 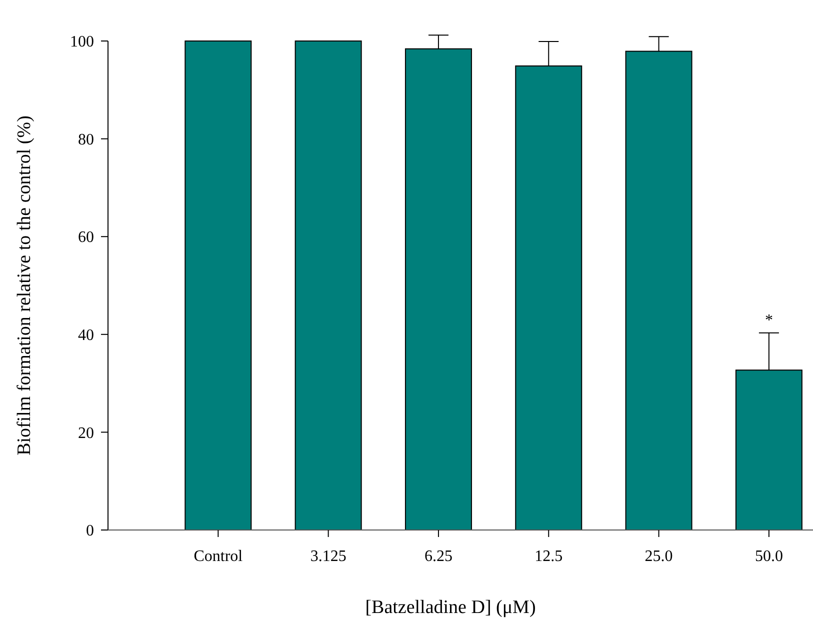 What do you see at coordinates (86, 237) in the screenshot?
I see `y-tick-label: 60` at bounding box center [86, 237].